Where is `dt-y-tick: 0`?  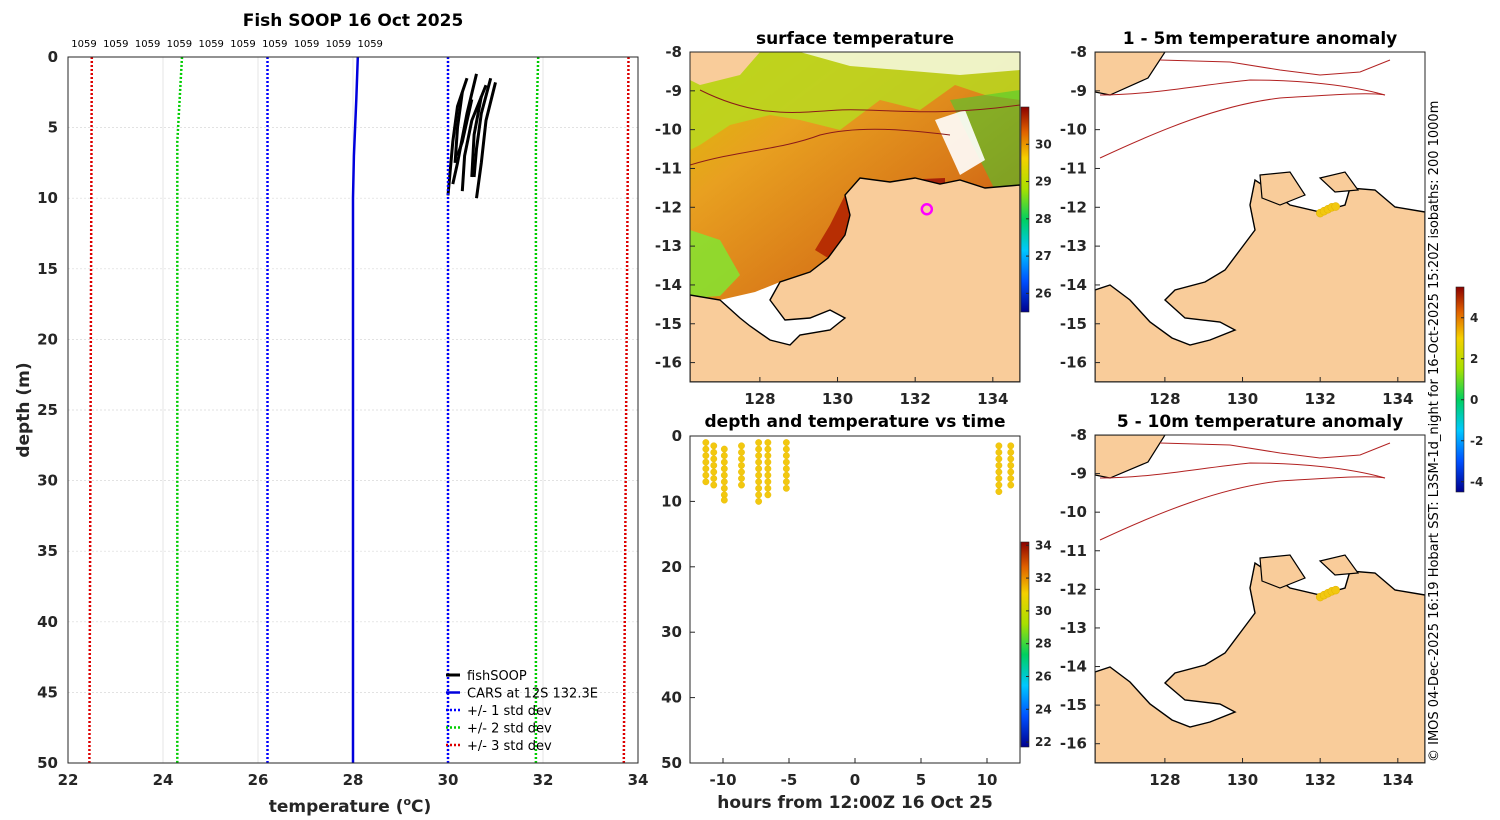
dt-y-tick: 0 is located at coordinates (677, 436).